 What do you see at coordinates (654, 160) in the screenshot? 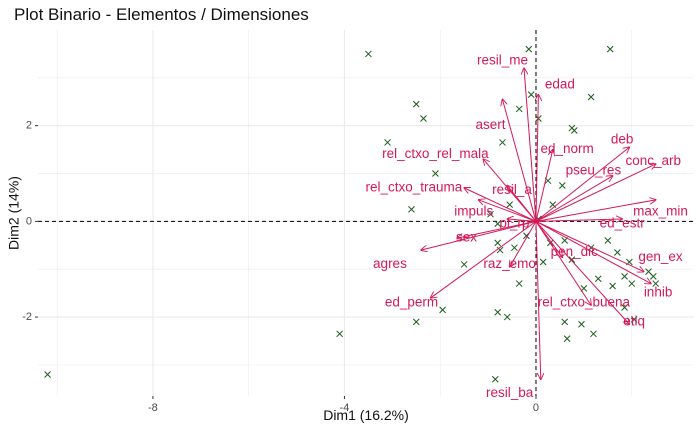
I see `variable-label: conc_arb` at bounding box center [654, 160].